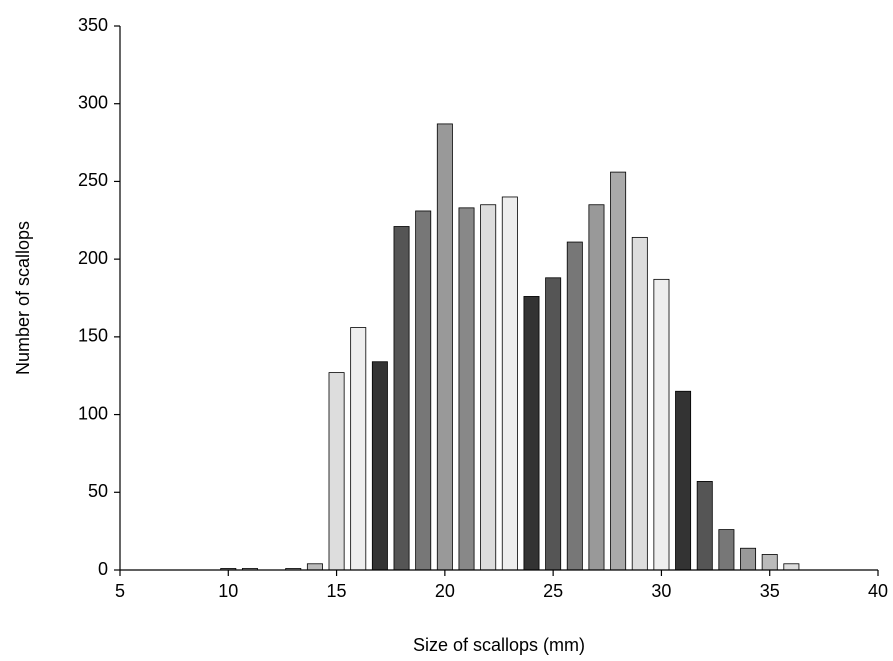 The height and width of the screenshot is (661, 893). What do you see at coordinates (228, 591) in the screenshot?
I see `x-tick-label: 10` at bounding box center [228, 591].